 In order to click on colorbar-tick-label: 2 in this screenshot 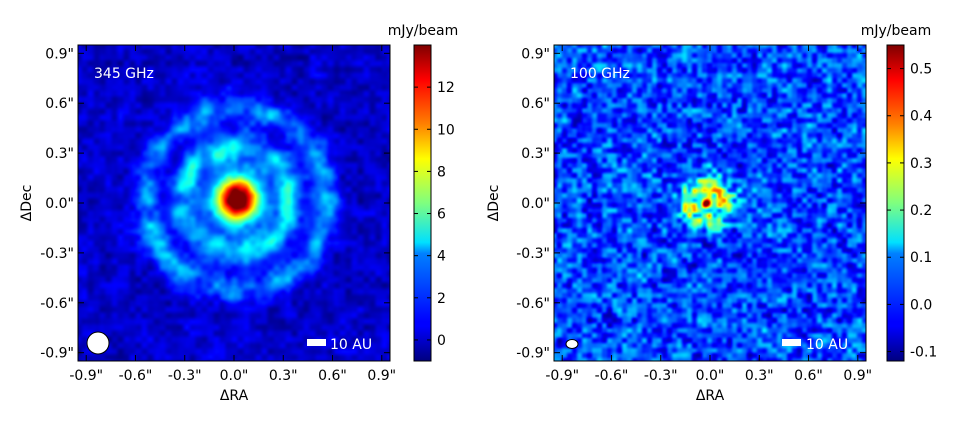, I will do `click(441, 299)`.